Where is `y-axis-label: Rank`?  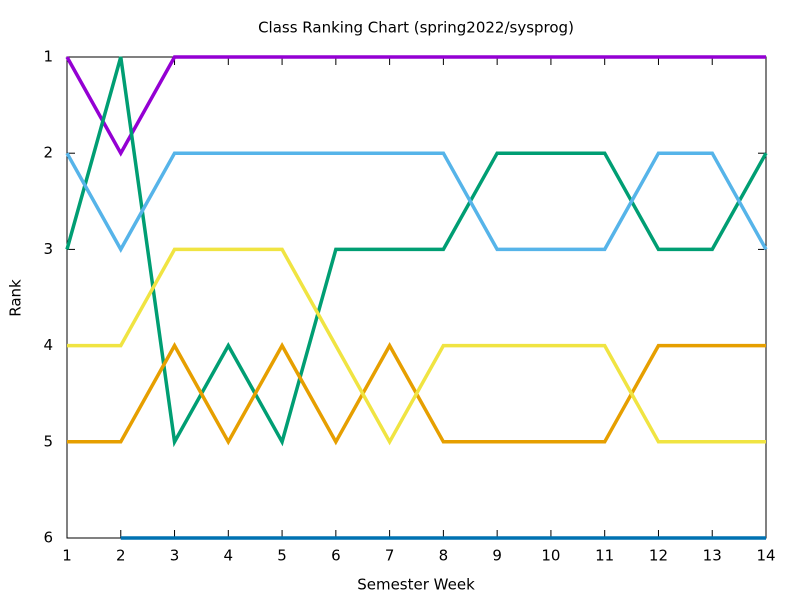
y-axis-label: Rank is located at coordinates (16, 298).